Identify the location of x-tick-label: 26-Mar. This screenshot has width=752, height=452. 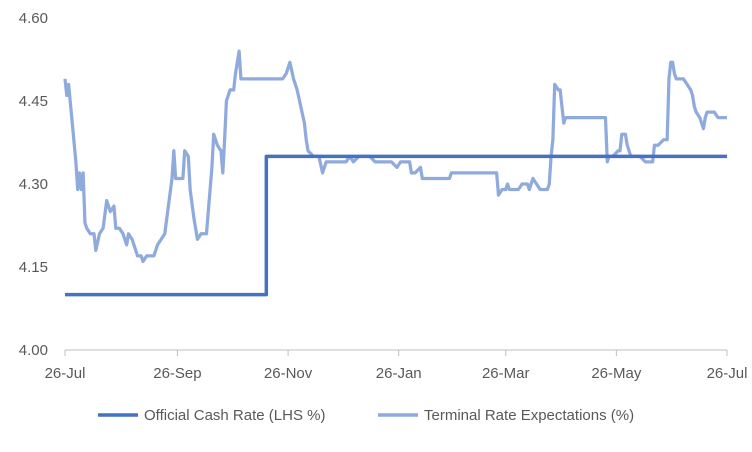
(506, 373).